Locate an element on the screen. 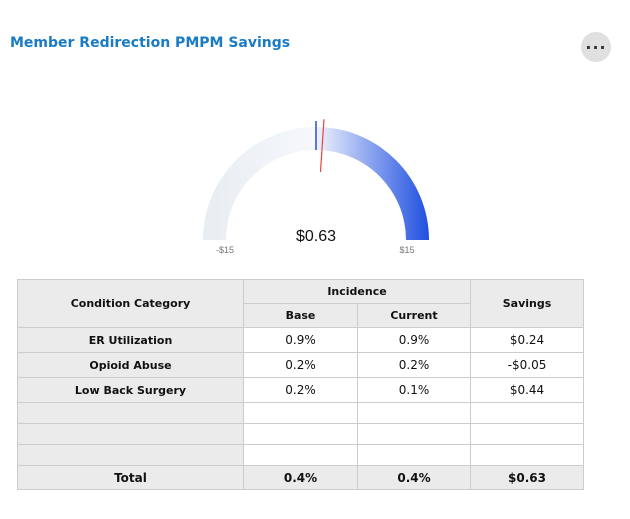 This screenshot has height=519, width=630. total-label: Total is located at coordinates (130, 477).